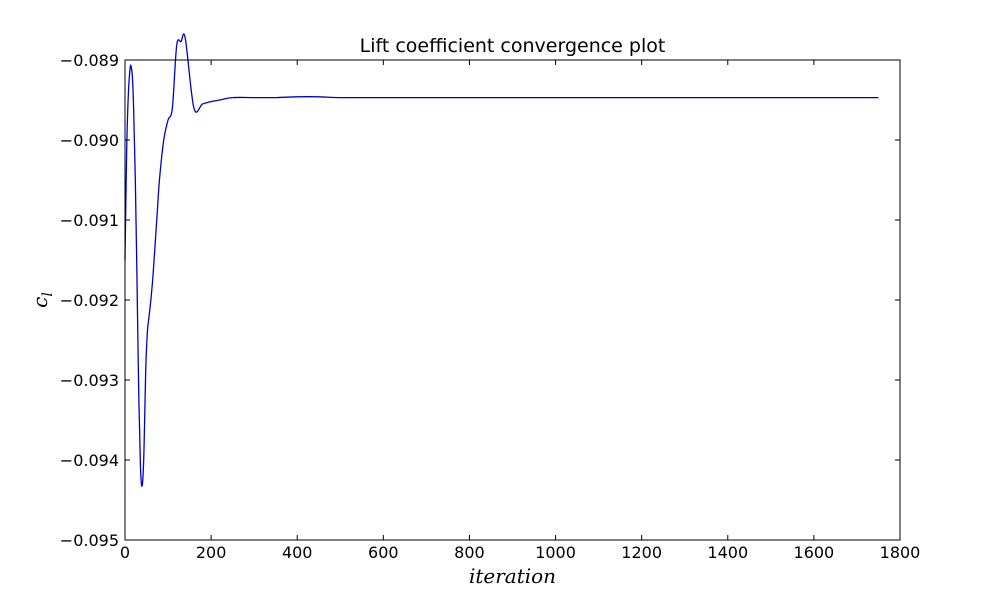  I want to click on y-axis-label-subscript: l, so click(48, 294).